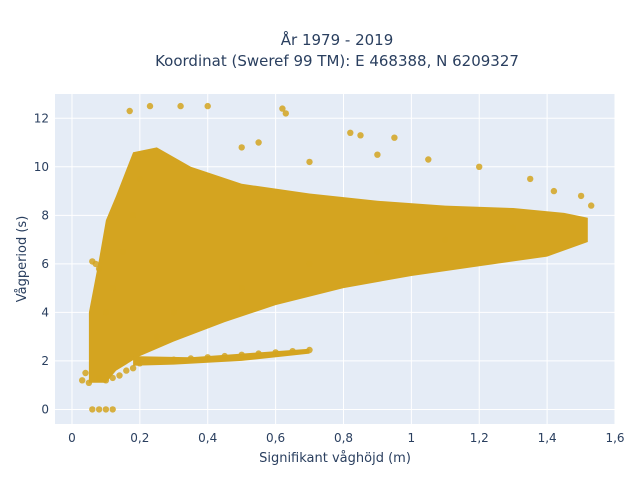 This screenshot has height=480, width=640. What do you see at coordinates (72, 438) in the screenshot?
I see `x-tick-label: 0` at bounding box center [72, 438].